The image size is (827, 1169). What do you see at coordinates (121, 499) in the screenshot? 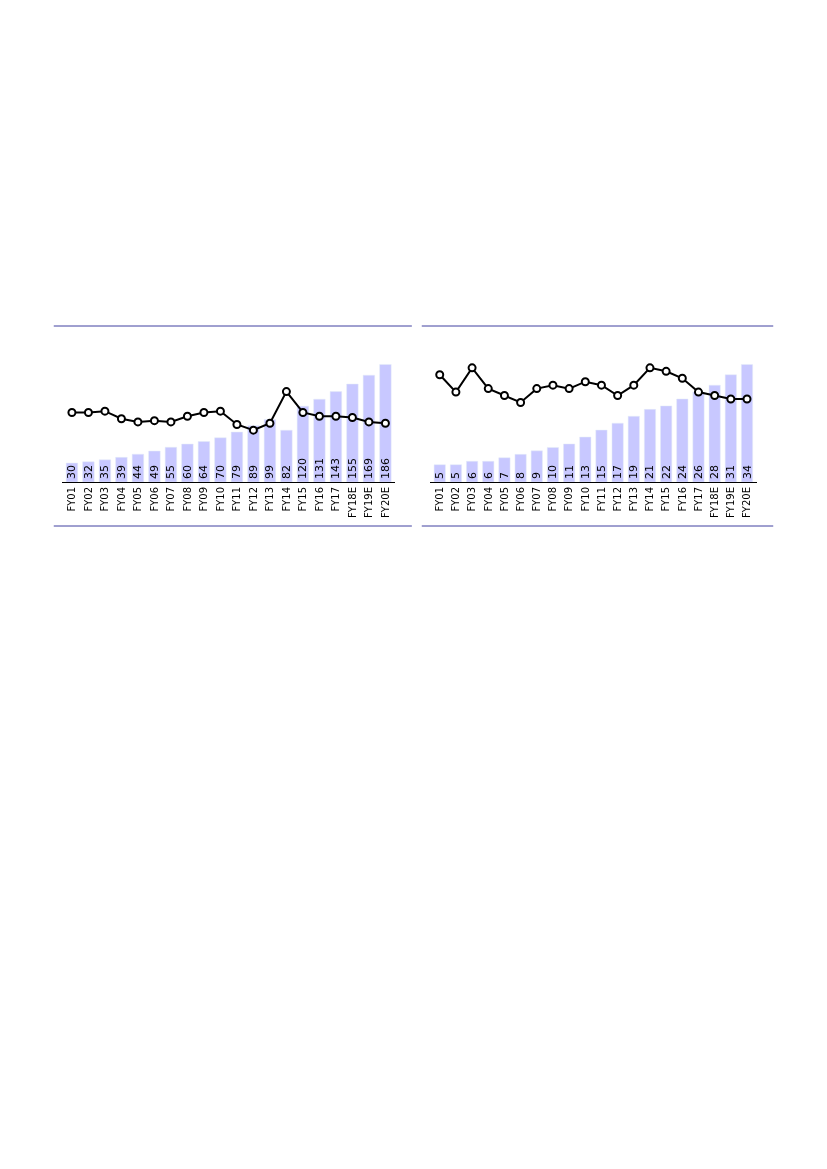
I see `x-tick-label: FY04` at bounding box center [121, 499].